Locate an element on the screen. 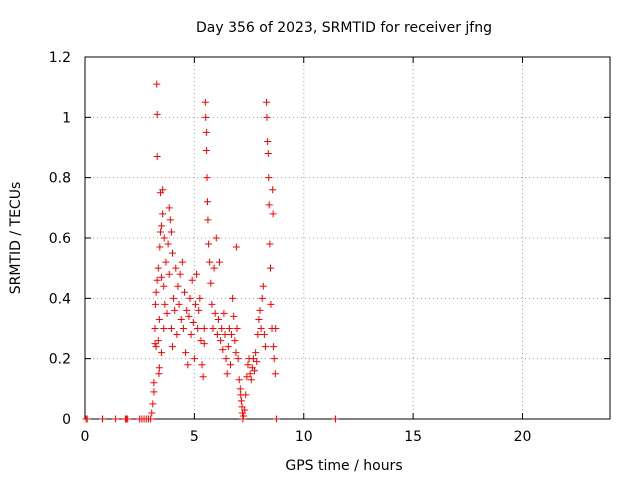  y-tick-label: 0.6 is located at coordinates (60, 239).